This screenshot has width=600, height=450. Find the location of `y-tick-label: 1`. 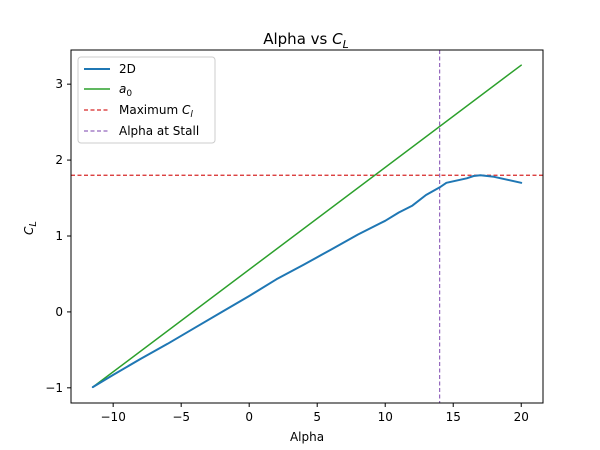

y-tick-label: 1 is located at coordinates (59, 236).